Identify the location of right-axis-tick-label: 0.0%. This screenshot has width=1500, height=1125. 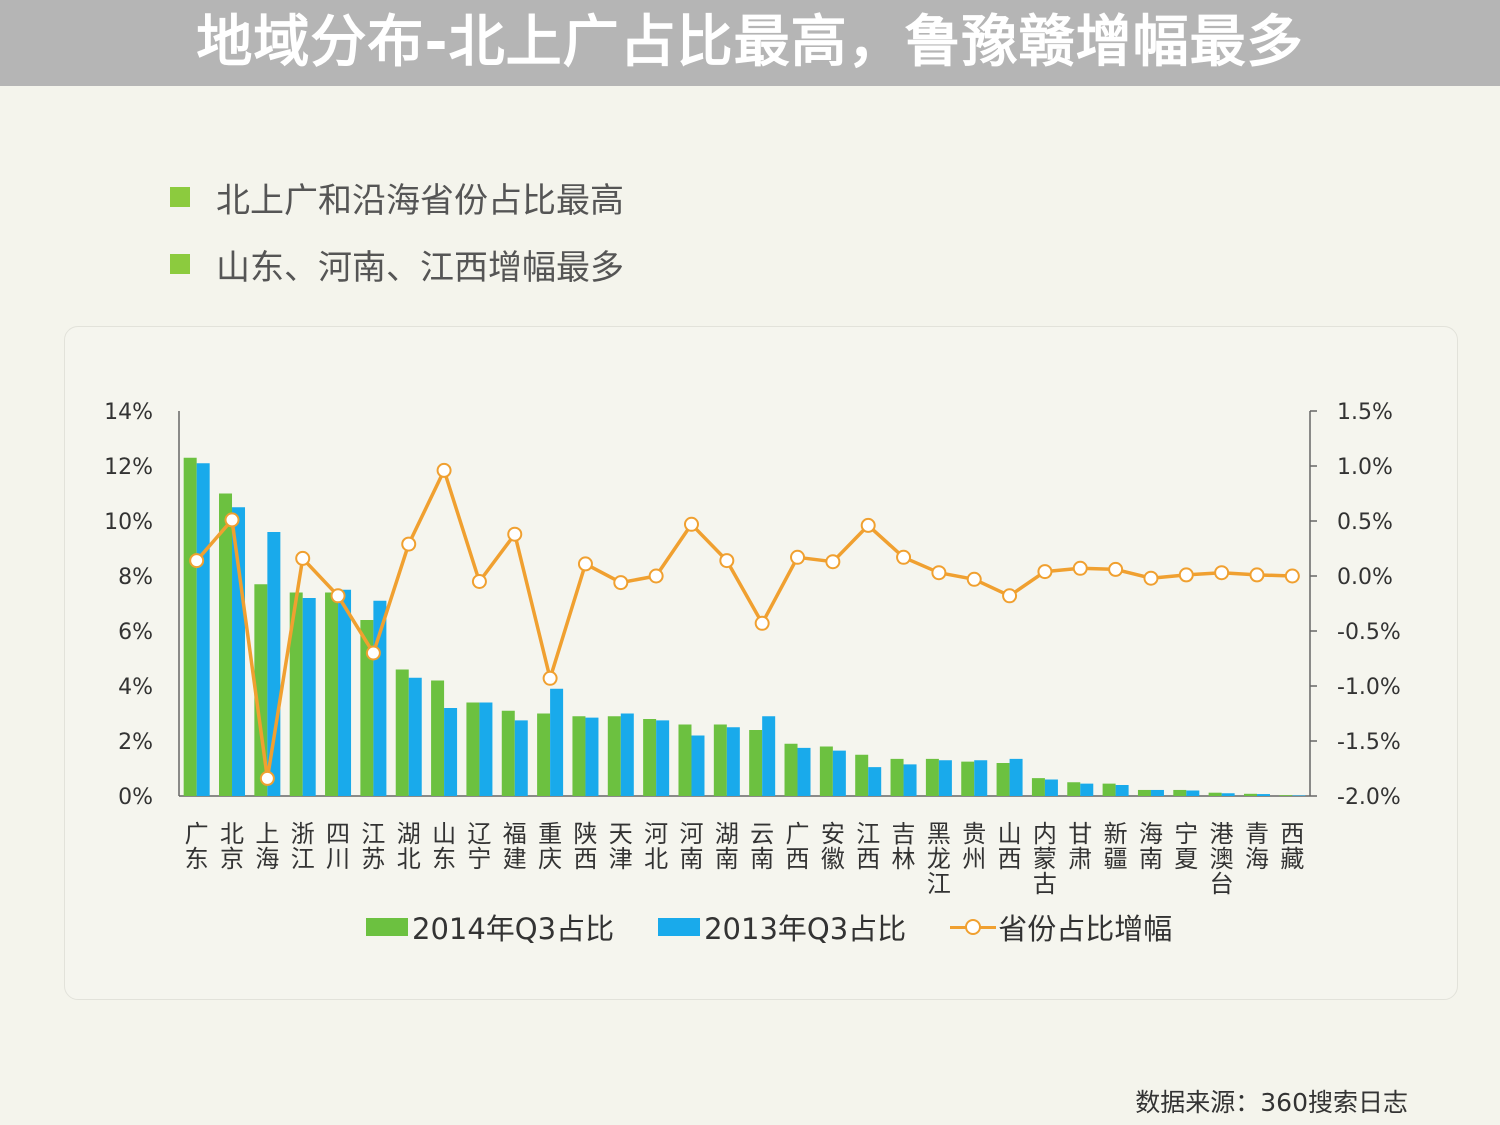
(1365, 577).